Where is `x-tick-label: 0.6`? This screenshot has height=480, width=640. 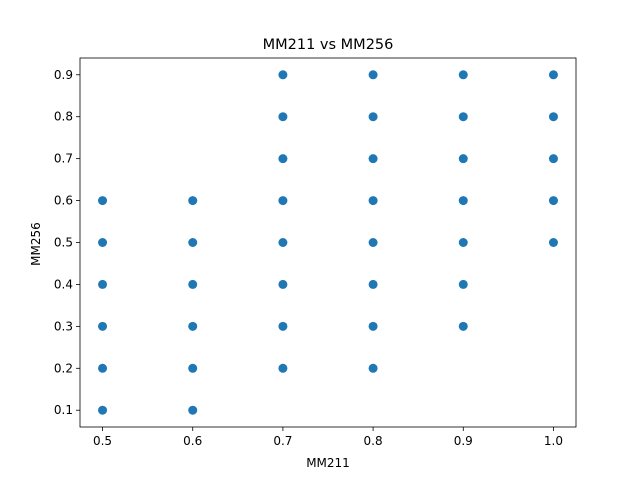 x-tick-label: 0.6 is located at coordinates (192, 441).